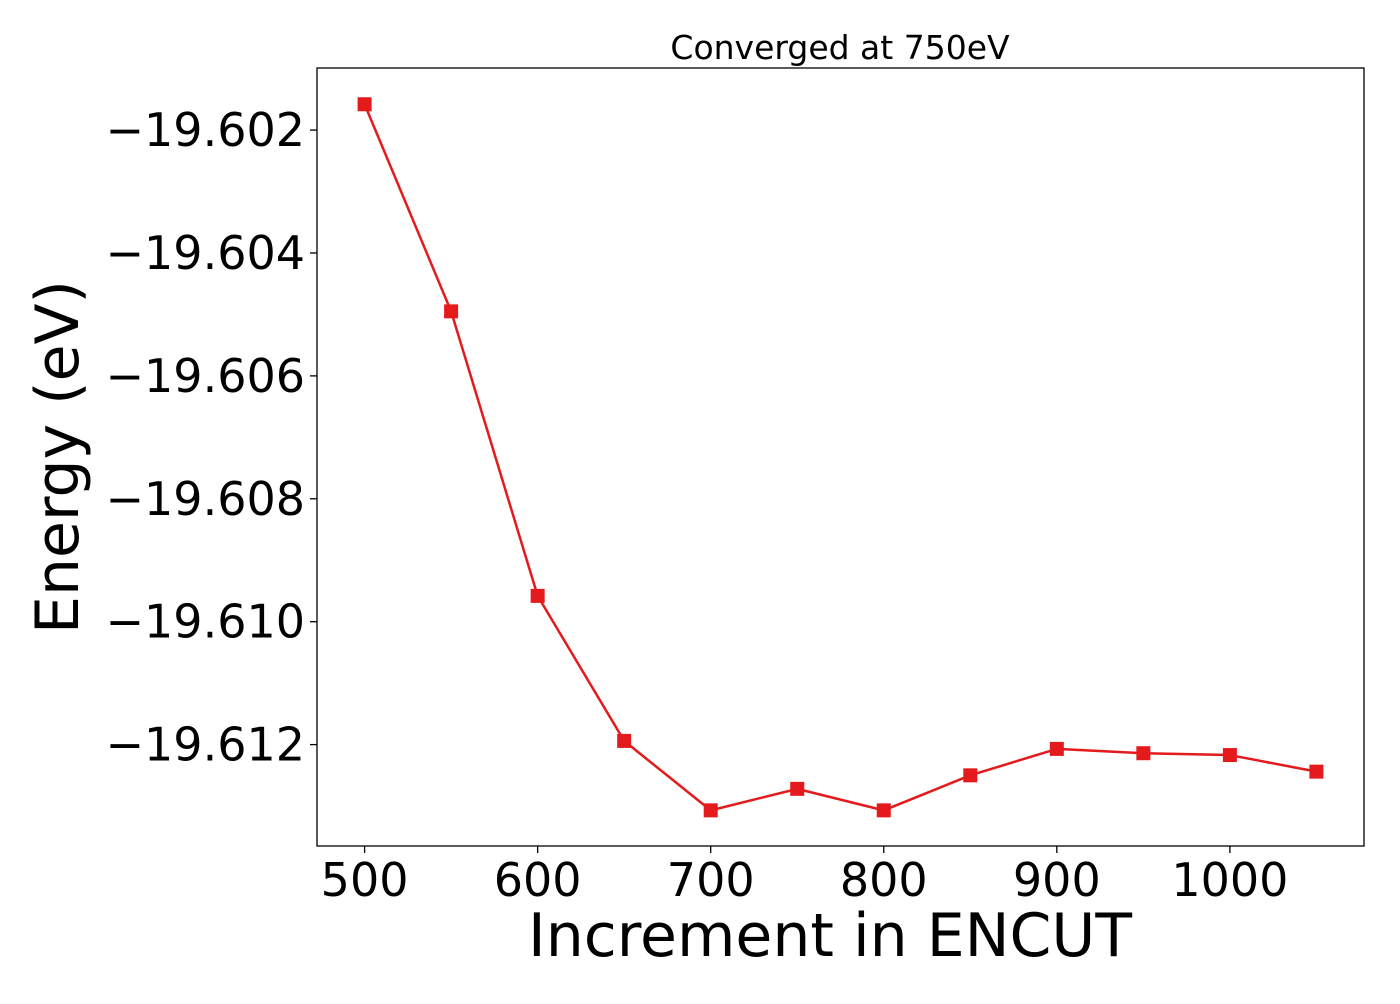  Describe the element at coordinates (206, 499) in the screenshot. I see `y-tick-label: −19.608` at that location.